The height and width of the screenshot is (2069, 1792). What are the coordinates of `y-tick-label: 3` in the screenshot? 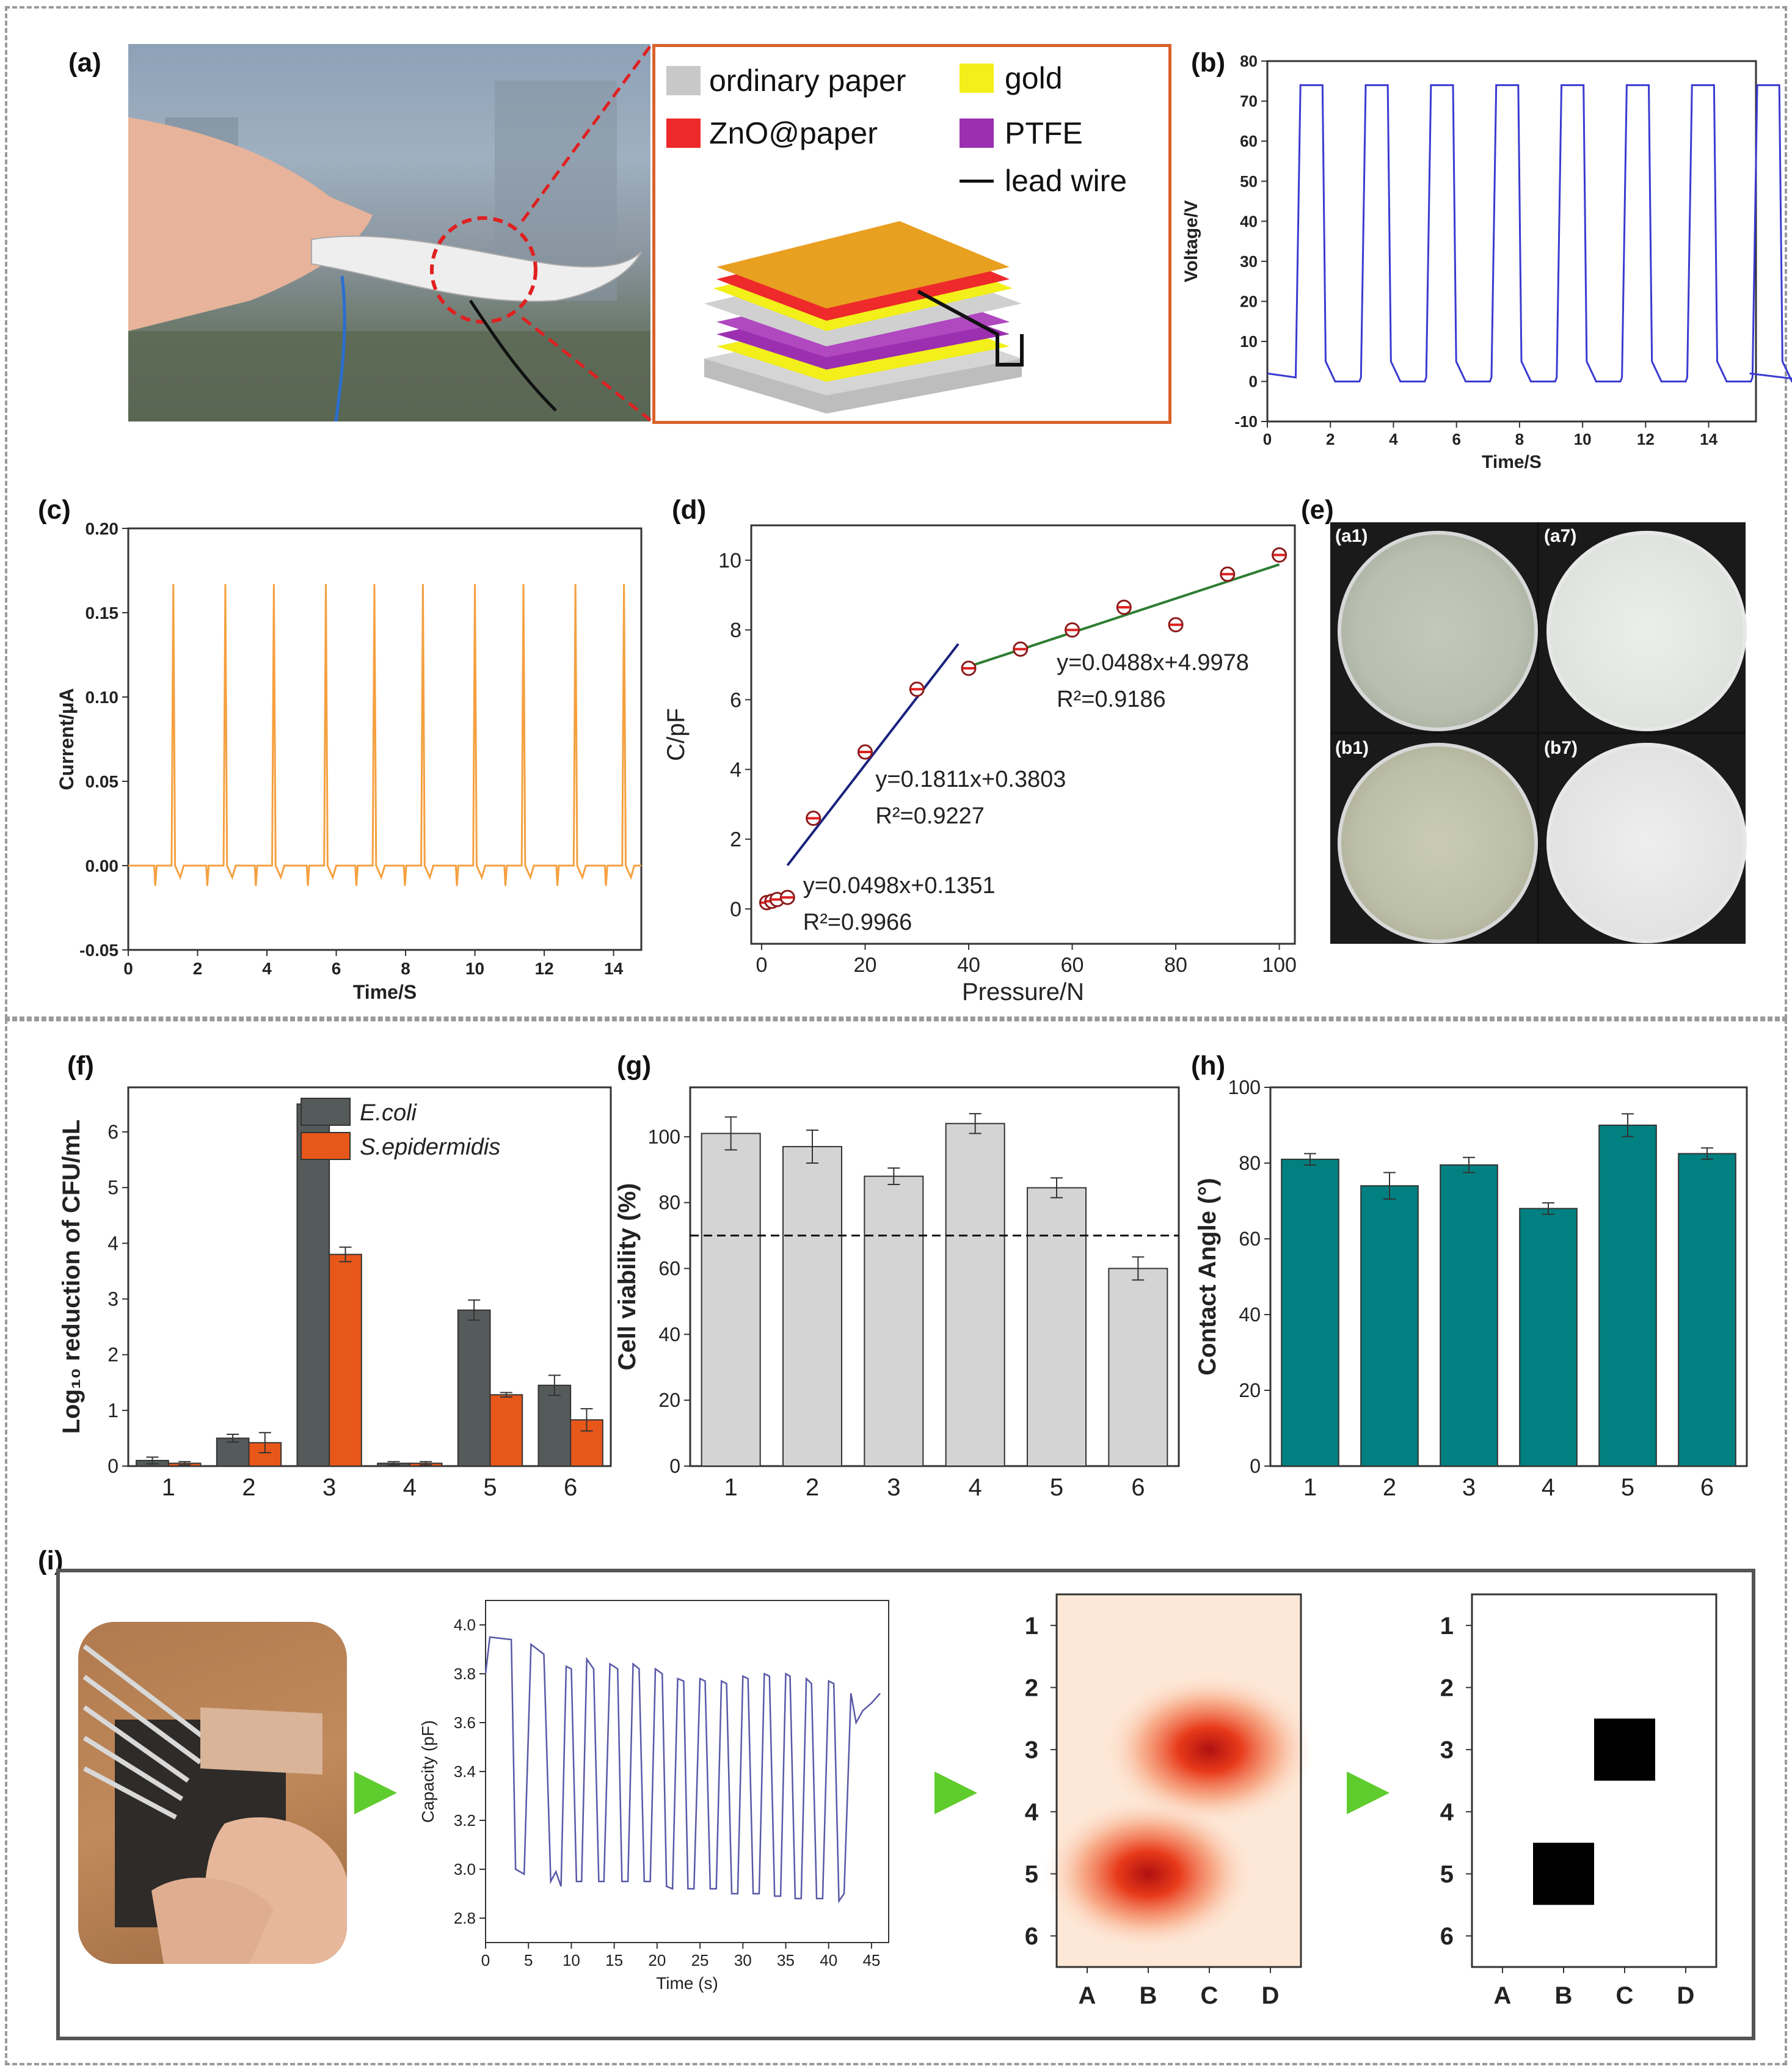 It's located at (113, 1299).